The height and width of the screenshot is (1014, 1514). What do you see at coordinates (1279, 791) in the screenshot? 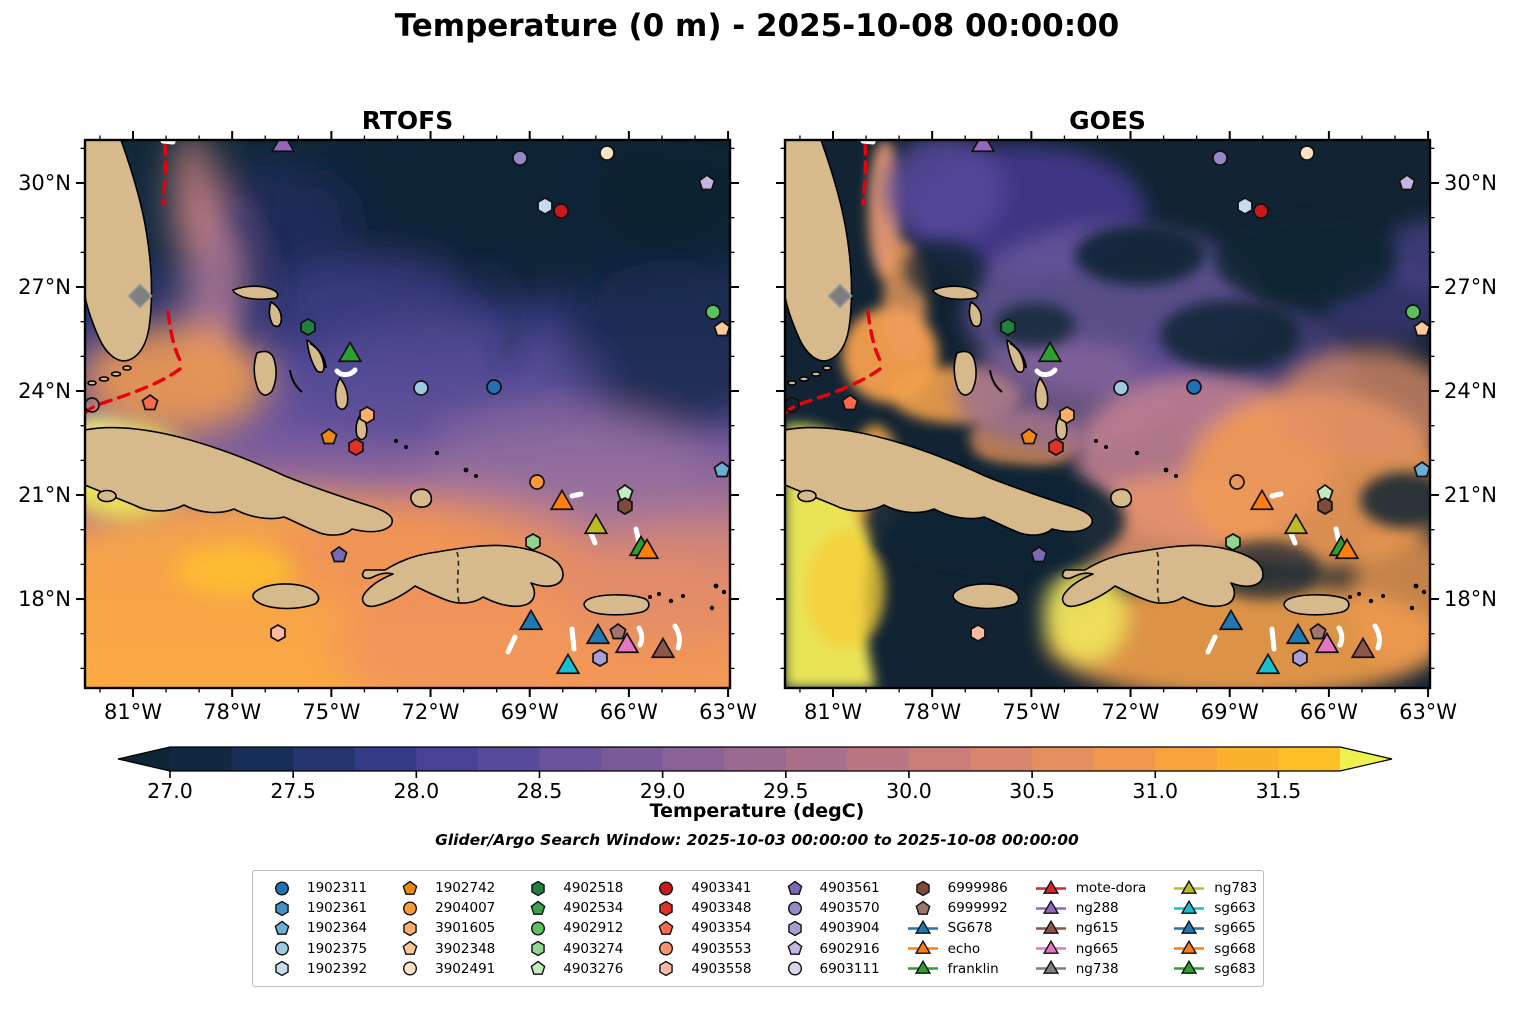
I see `colorbar-tick-label: 31.5` at bounding box center [1279, 791].